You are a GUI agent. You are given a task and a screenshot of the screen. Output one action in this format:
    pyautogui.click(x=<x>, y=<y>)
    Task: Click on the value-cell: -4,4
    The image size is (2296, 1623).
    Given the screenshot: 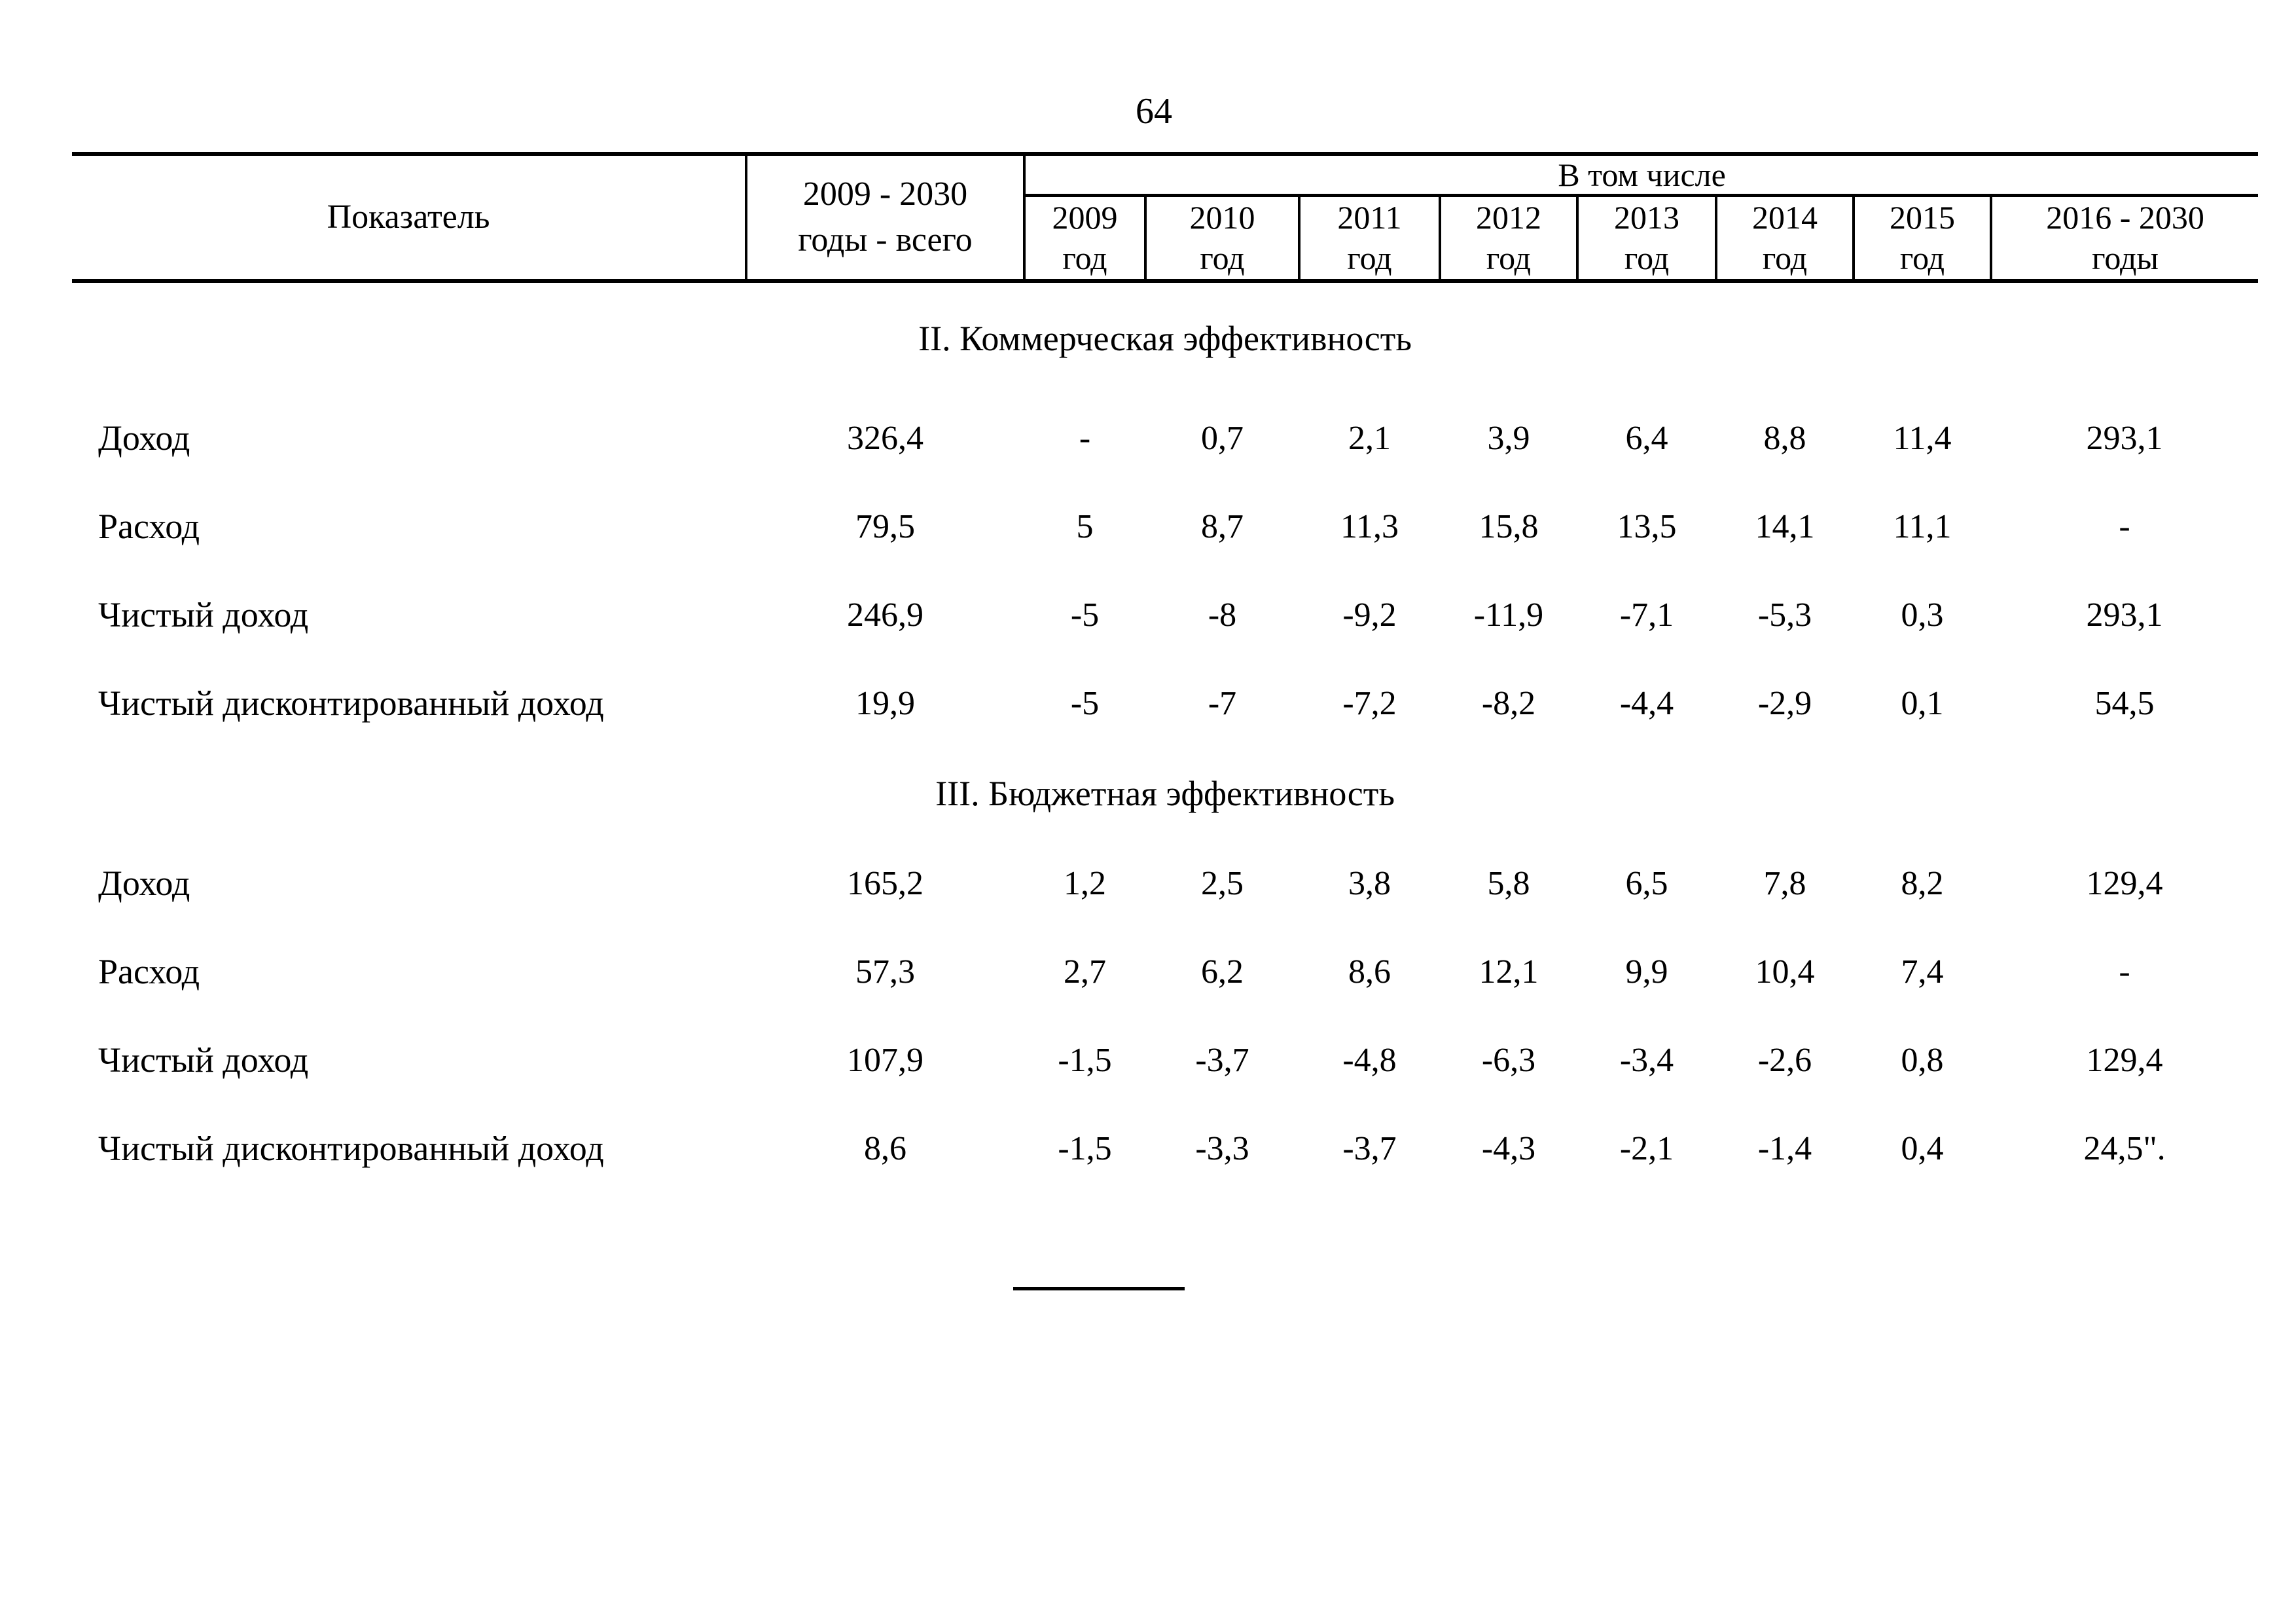 What is the action you would take?
    pyautogui.click(x=1646, y=703)
    